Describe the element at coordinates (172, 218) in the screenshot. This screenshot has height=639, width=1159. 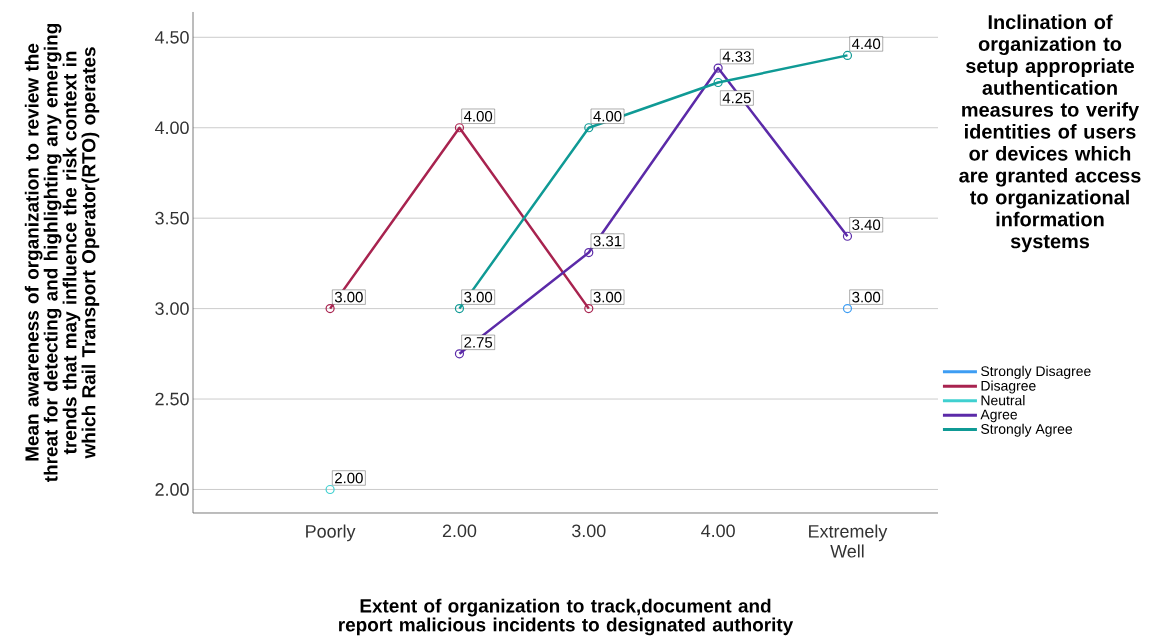
I see `y-tick-label: 3.50` at that location.